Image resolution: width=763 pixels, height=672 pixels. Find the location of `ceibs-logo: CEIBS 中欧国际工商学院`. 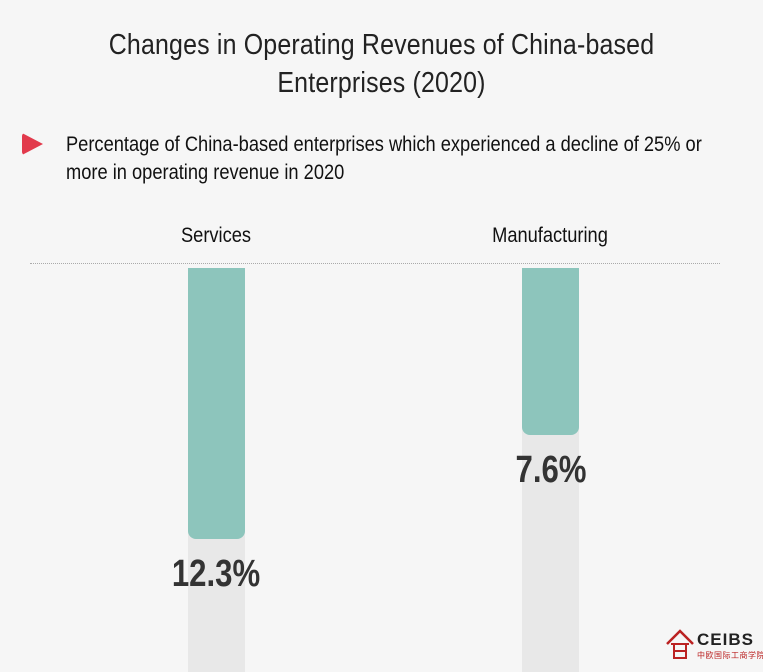

ceibs-logo: CEIBS 中欧国际工商学院 is located at coordinates (714, 648).